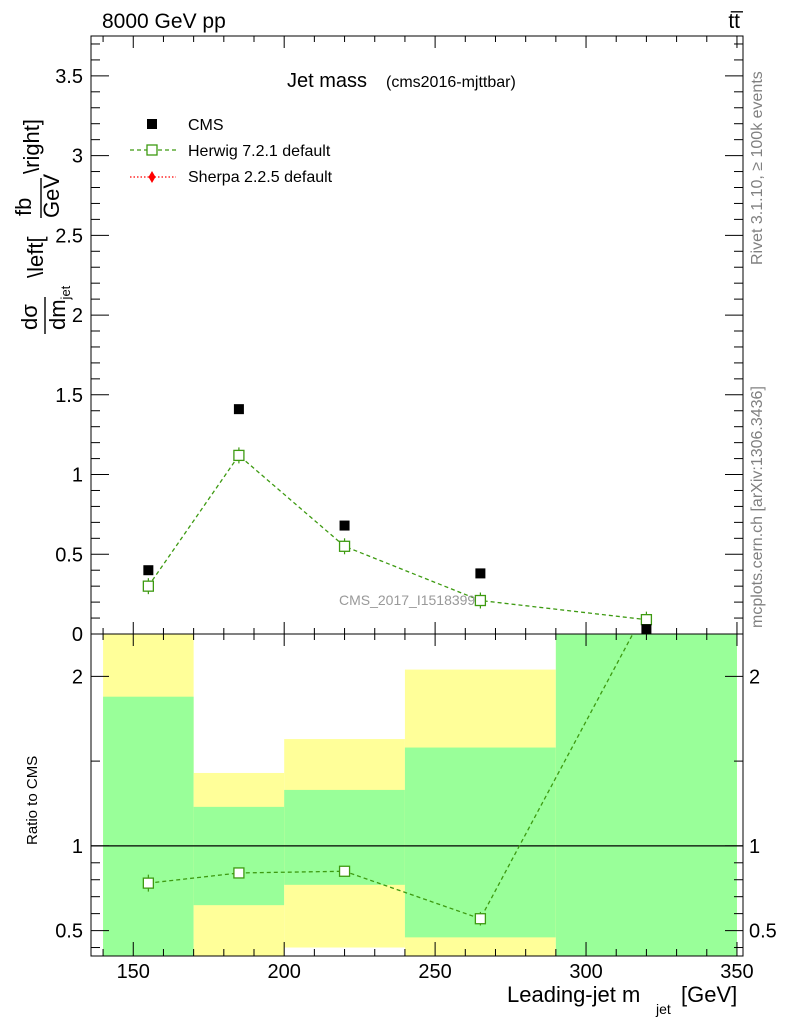  What do you see at coordinates (206, 125) in the screenshot?
I see `legend-label-cms: CMS` at bounding box center [206, 125].